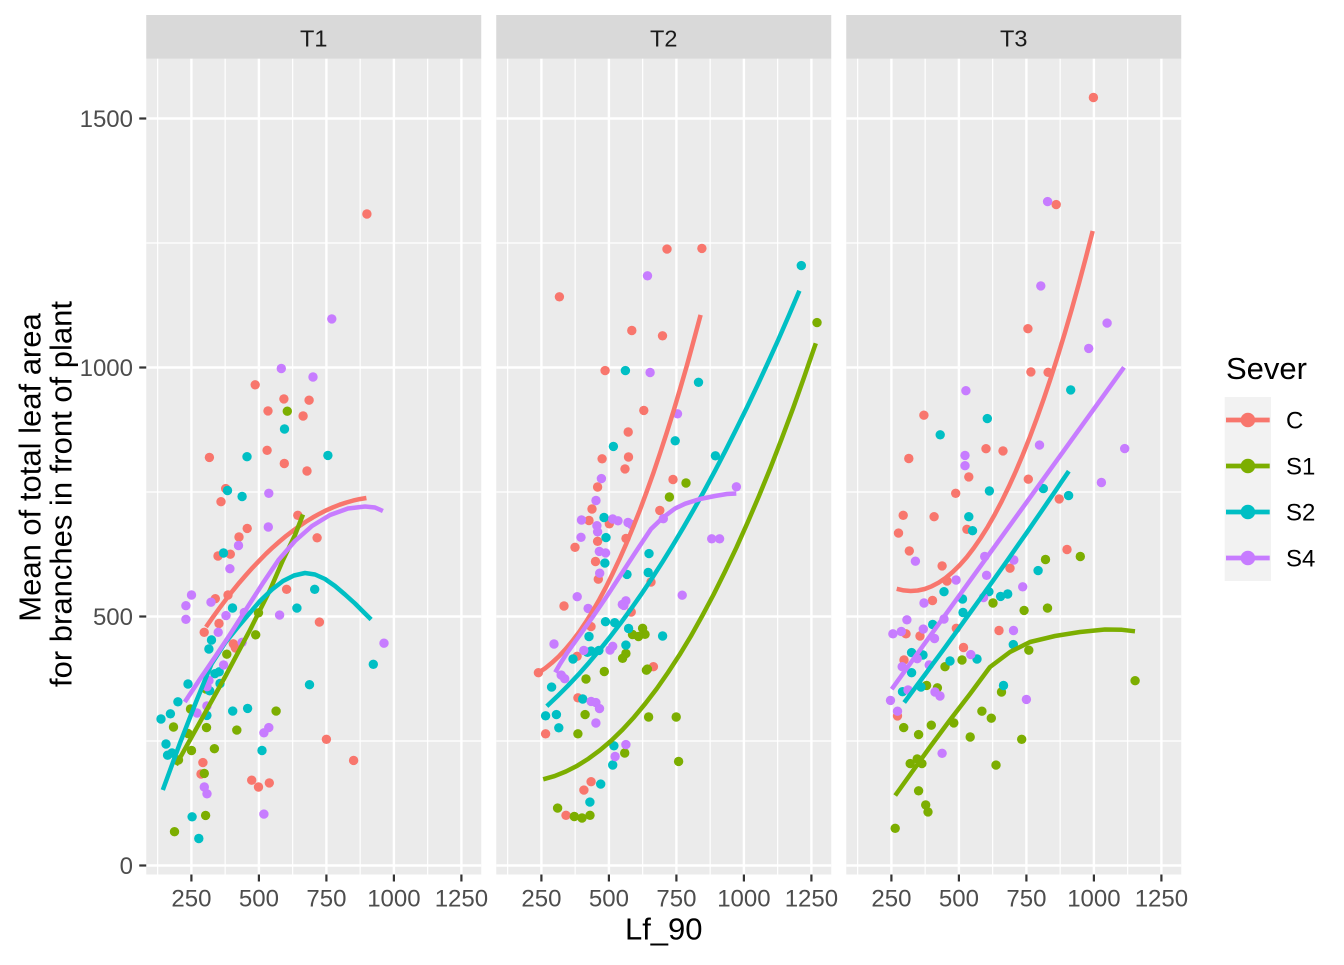  I want to click on svg-text: Sever, so click(1266, 368).